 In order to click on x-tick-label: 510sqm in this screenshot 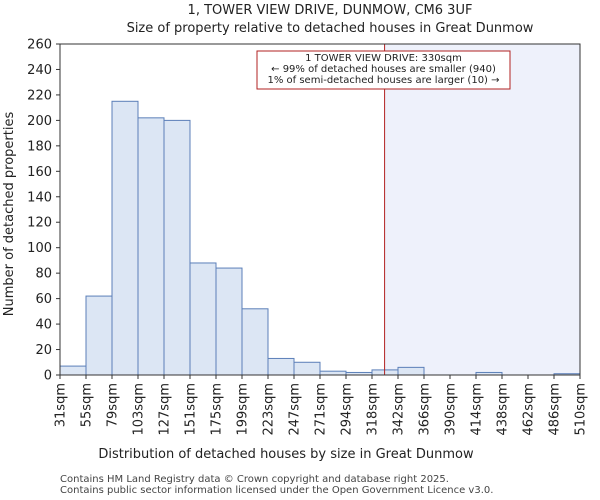, I will do `click(581, 409)`.